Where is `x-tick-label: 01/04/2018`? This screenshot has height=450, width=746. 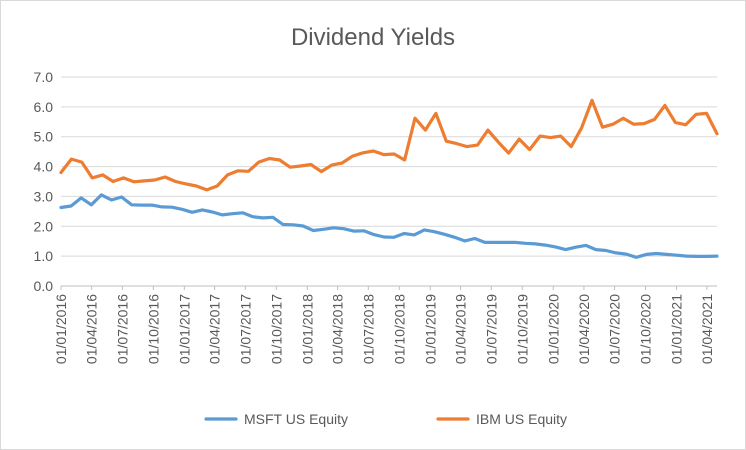
x-tick-label: 01/04/2018 is located at coordinates (338, 329).